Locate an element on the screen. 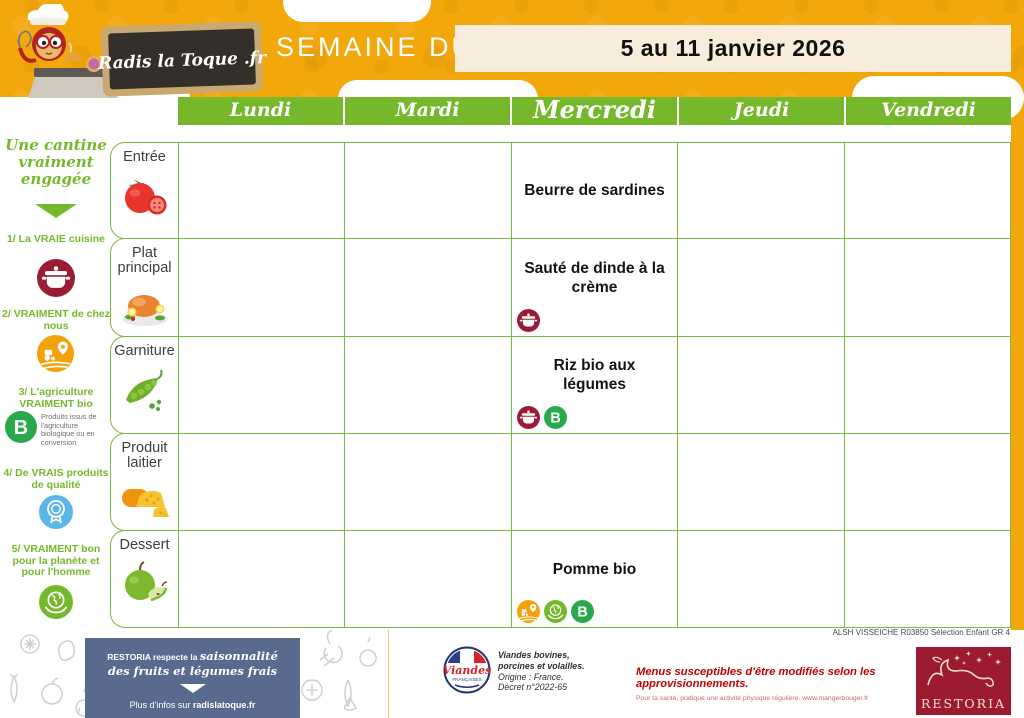 The width and height of the screenshot is (1024, 718). restoria-logo: RESTORIA is located at coordinates (963, 681).